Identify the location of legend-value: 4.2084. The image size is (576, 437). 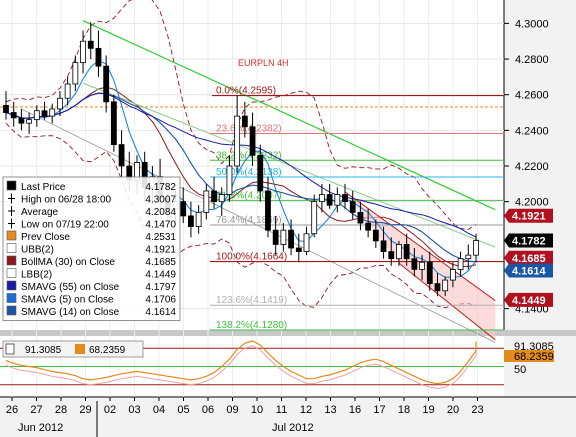
(160, 212).